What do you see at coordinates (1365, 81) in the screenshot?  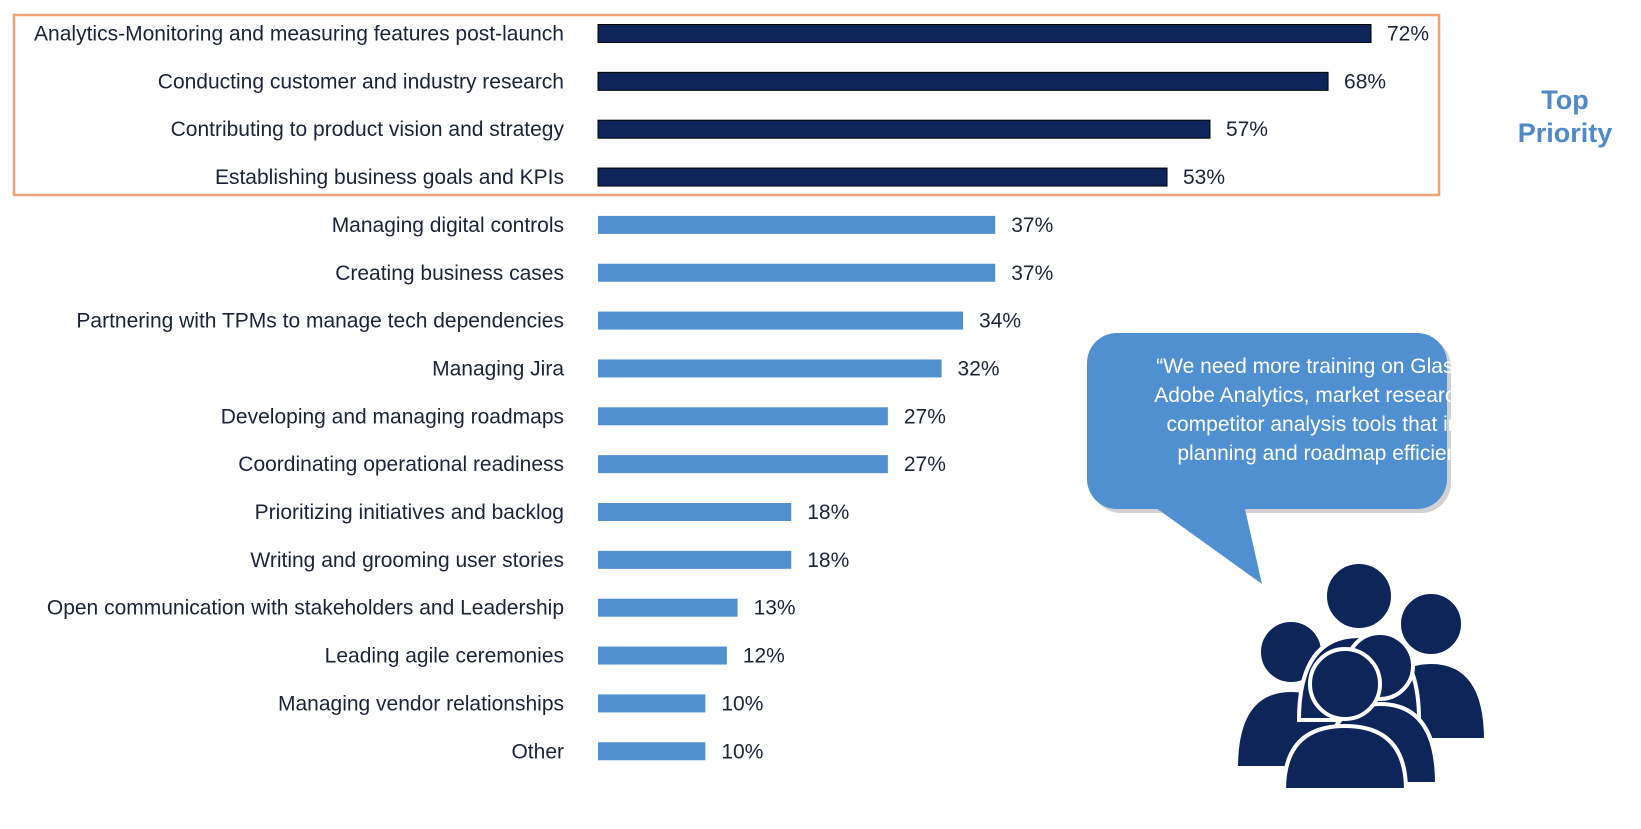 I see `value-label: 68%` at bounding box center [1365, 81].